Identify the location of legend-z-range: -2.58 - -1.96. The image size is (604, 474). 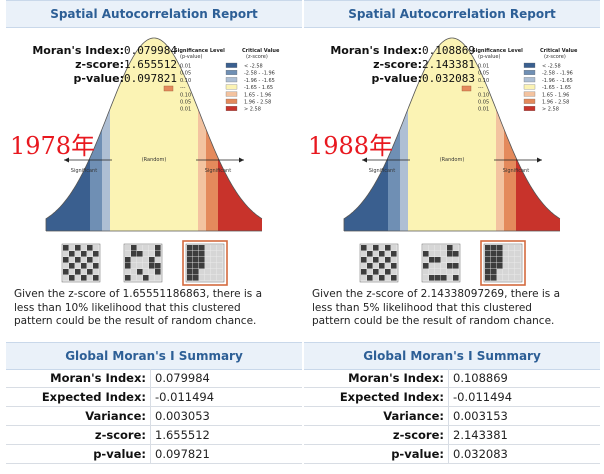
(557, 74).